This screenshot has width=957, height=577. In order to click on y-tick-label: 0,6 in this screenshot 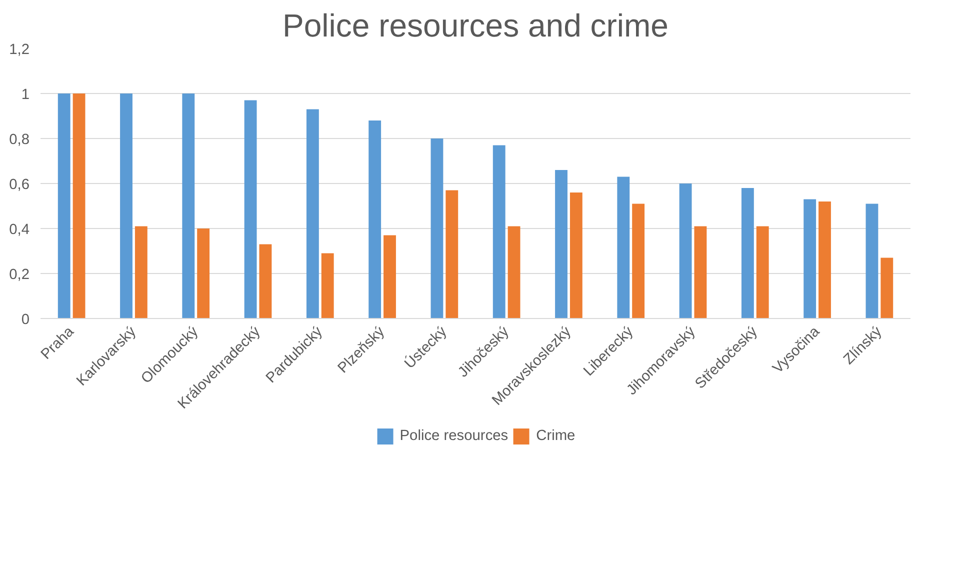, I will do `click(19, 185)`.